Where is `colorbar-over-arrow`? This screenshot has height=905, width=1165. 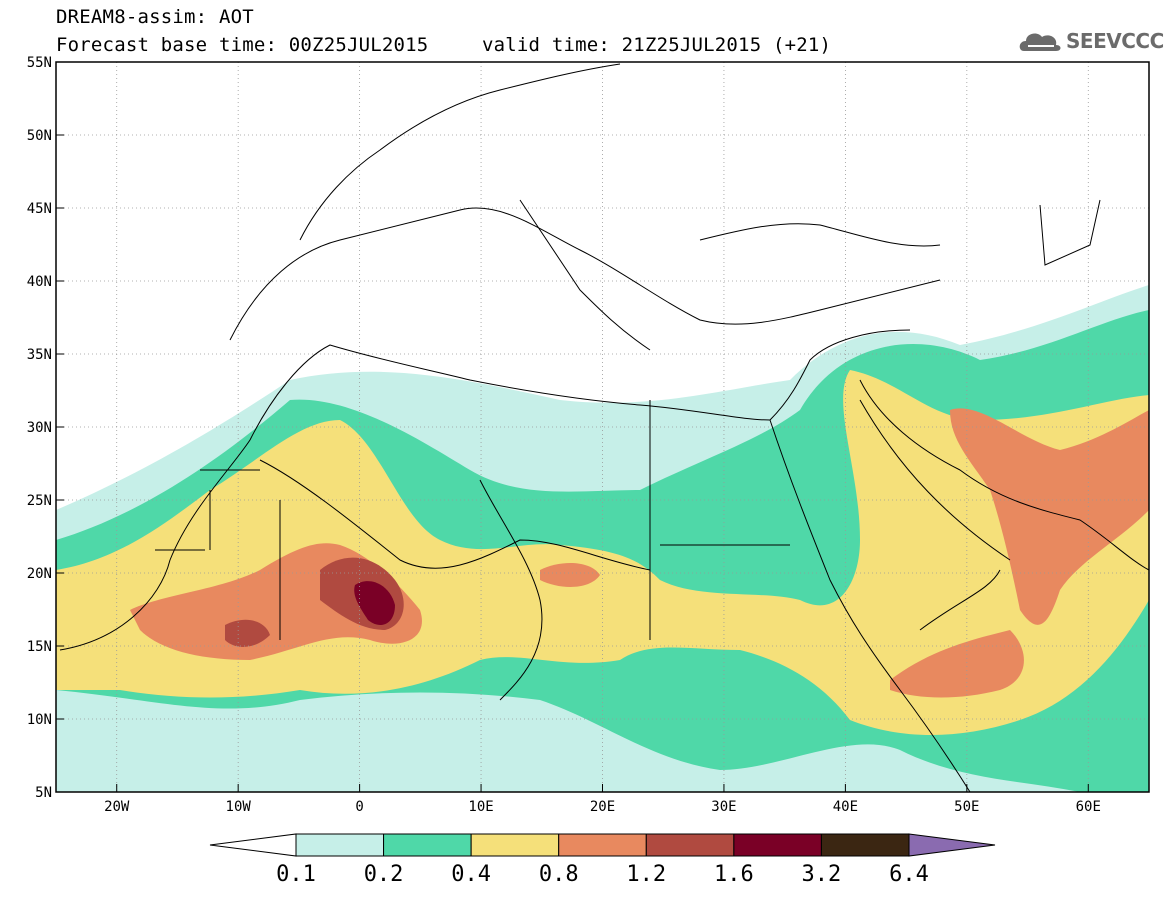 colorbar-over-arrow is located at coordinates (952, 845).